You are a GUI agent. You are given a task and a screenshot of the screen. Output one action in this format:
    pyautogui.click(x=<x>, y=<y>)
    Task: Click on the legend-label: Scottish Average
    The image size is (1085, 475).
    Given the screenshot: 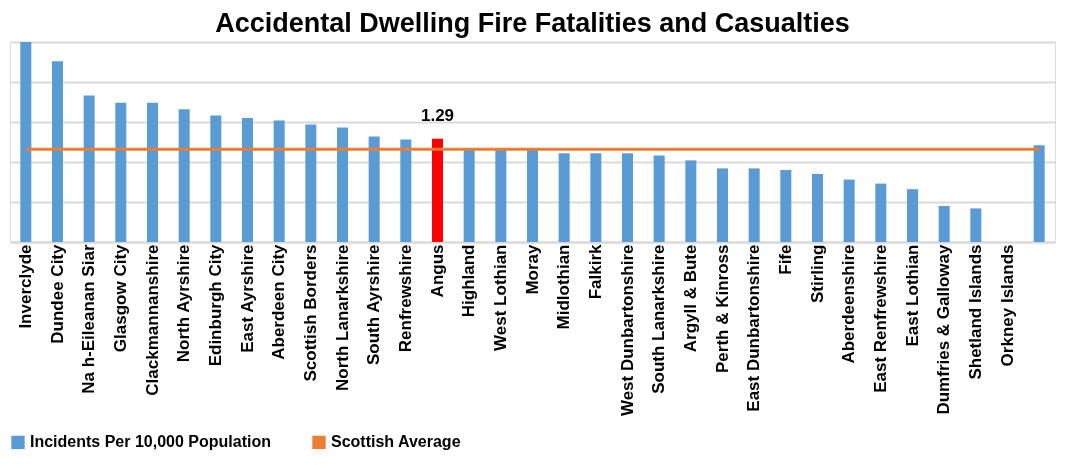 What is the action you would take?
    pyautogui.click(x=396, y=442)
    